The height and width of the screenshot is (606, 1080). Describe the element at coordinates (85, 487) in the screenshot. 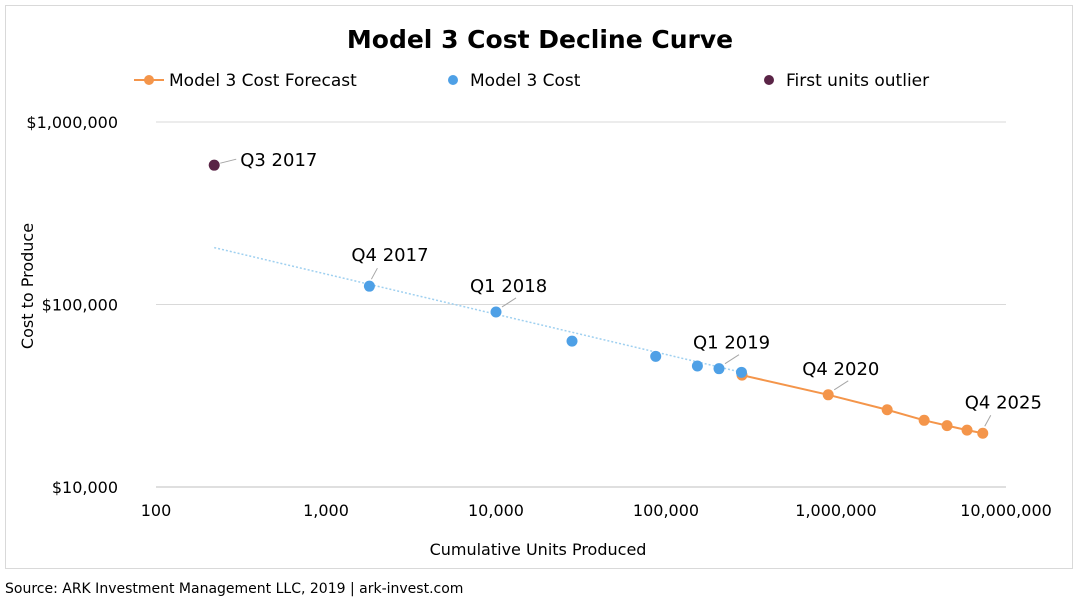

I see `y-tick-label: $10,000` at that location.